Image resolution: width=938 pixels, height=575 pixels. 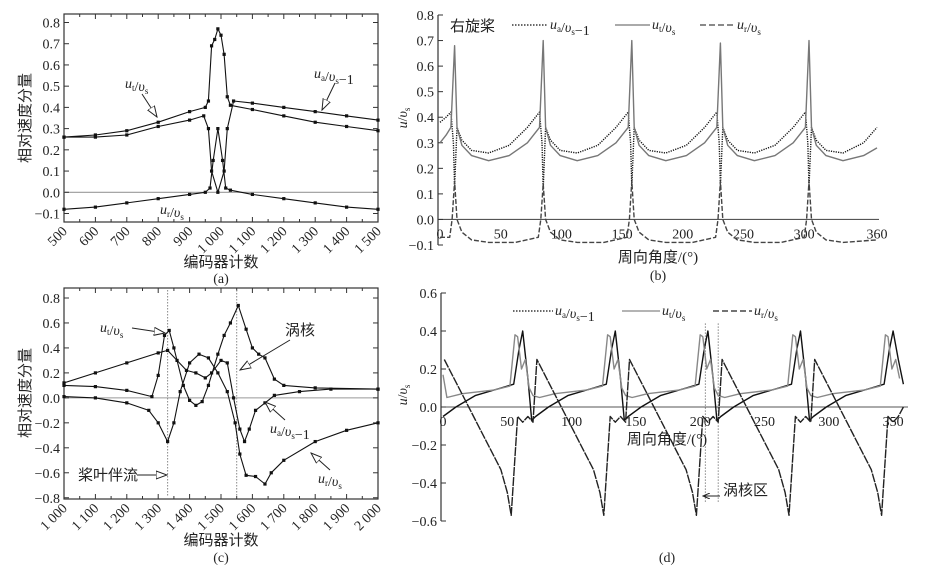 I want to click on annotation-vortex-core-region: 涡核区, so click(x=745, y=490).